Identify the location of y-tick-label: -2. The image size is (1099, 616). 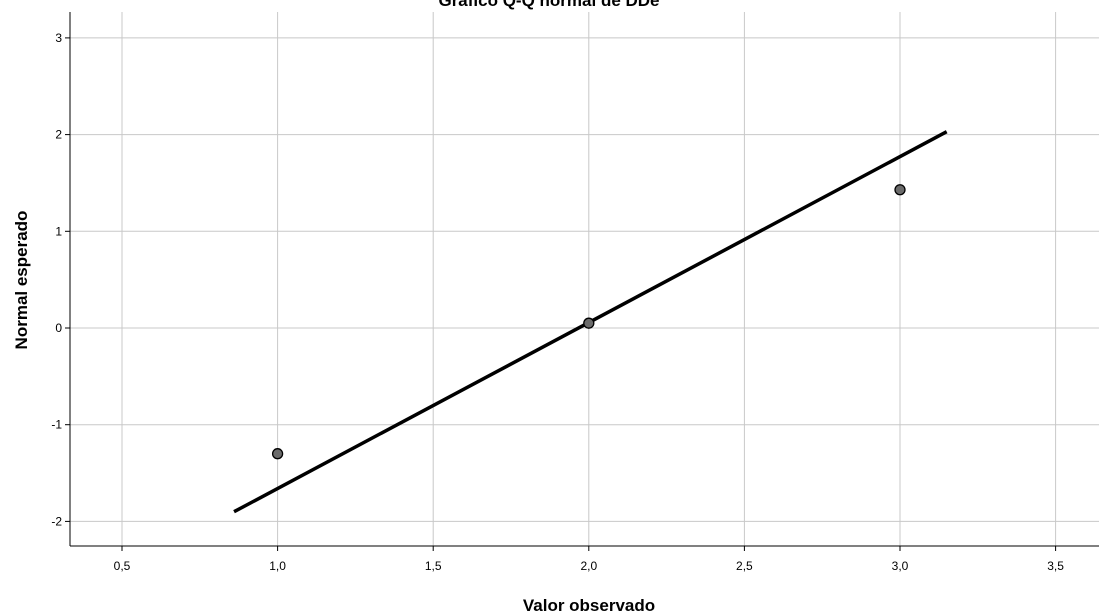
(56, 521).